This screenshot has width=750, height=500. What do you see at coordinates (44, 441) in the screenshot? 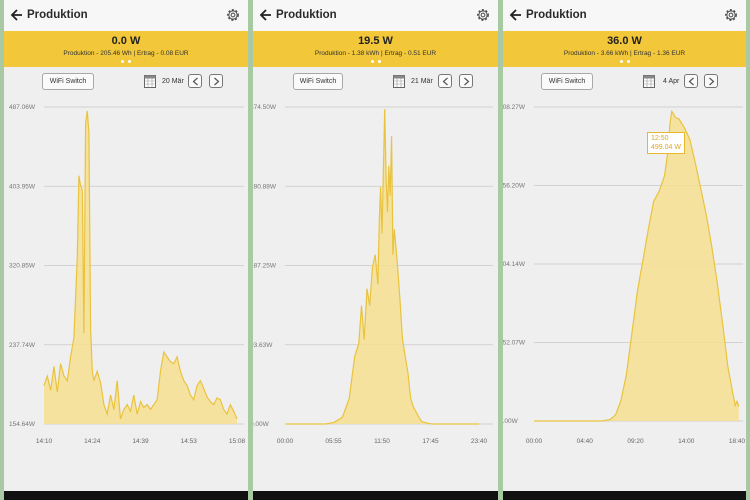
I see `x-tick-label: 14:10` at bounding box center [44, 441].